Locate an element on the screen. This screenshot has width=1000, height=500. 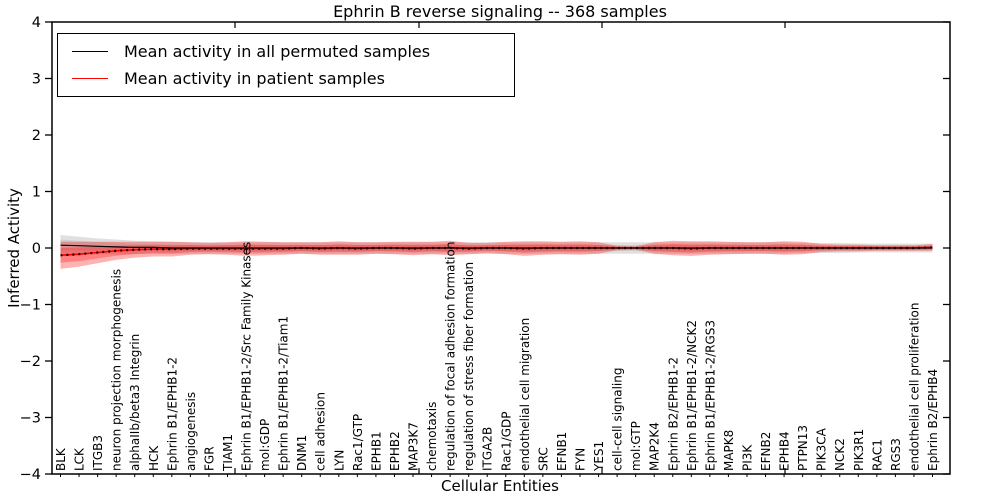
x-entity-label: regulation of focal adhesion formation is located at coordinates (451, 356).